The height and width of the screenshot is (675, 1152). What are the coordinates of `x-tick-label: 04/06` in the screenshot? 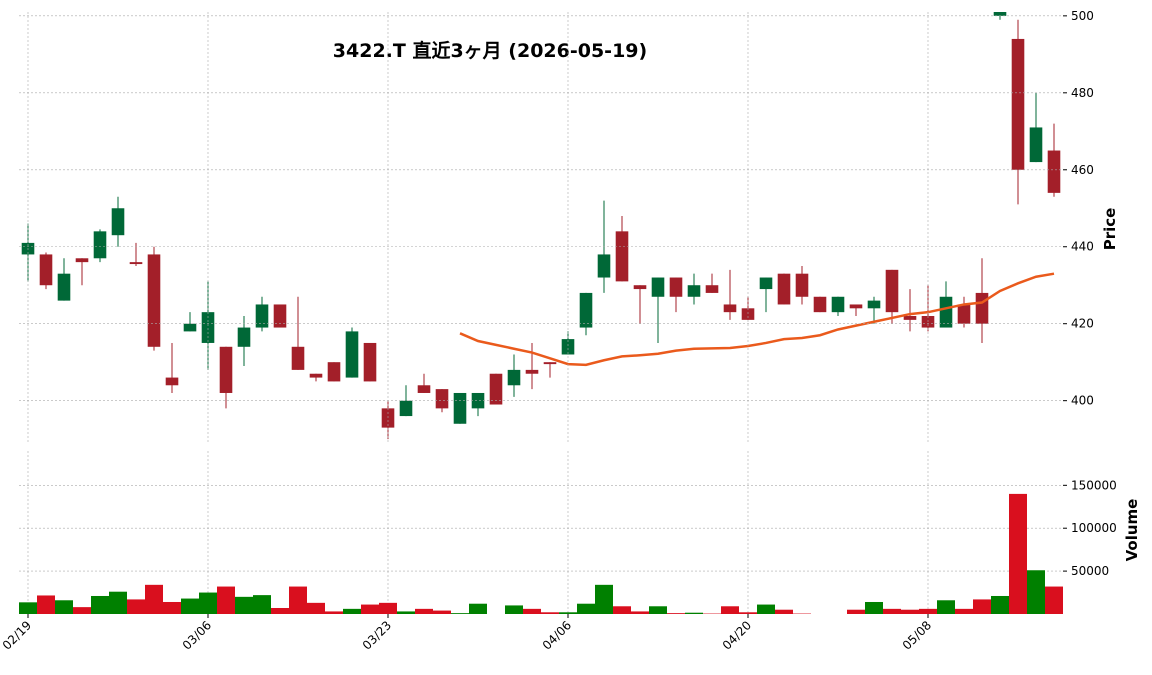 It's located at (557, 635).